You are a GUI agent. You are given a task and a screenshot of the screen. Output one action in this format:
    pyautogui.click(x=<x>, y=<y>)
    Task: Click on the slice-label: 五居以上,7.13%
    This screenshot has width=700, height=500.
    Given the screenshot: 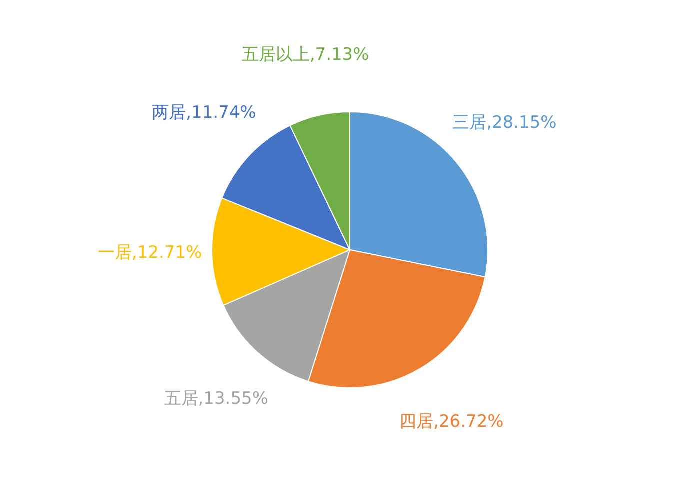 What is the action you would take?
    pyautogui.click(x=306, y=54)
    